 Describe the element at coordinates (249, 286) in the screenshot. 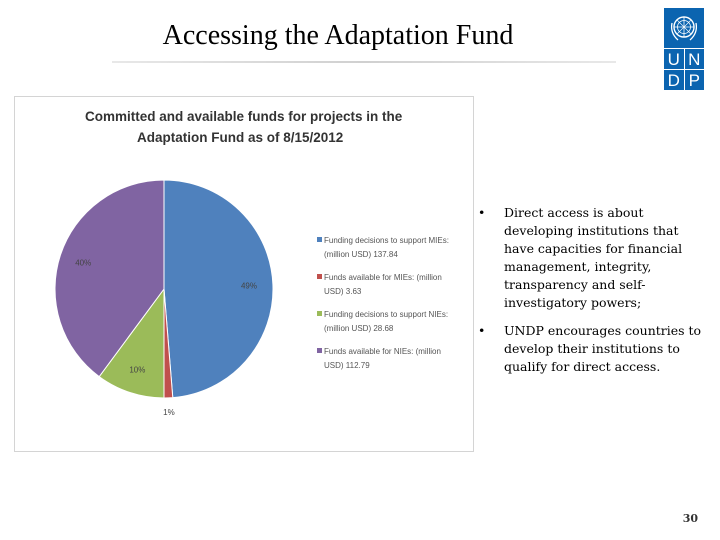

I see `pie-data-label-0: 49%` at that location.